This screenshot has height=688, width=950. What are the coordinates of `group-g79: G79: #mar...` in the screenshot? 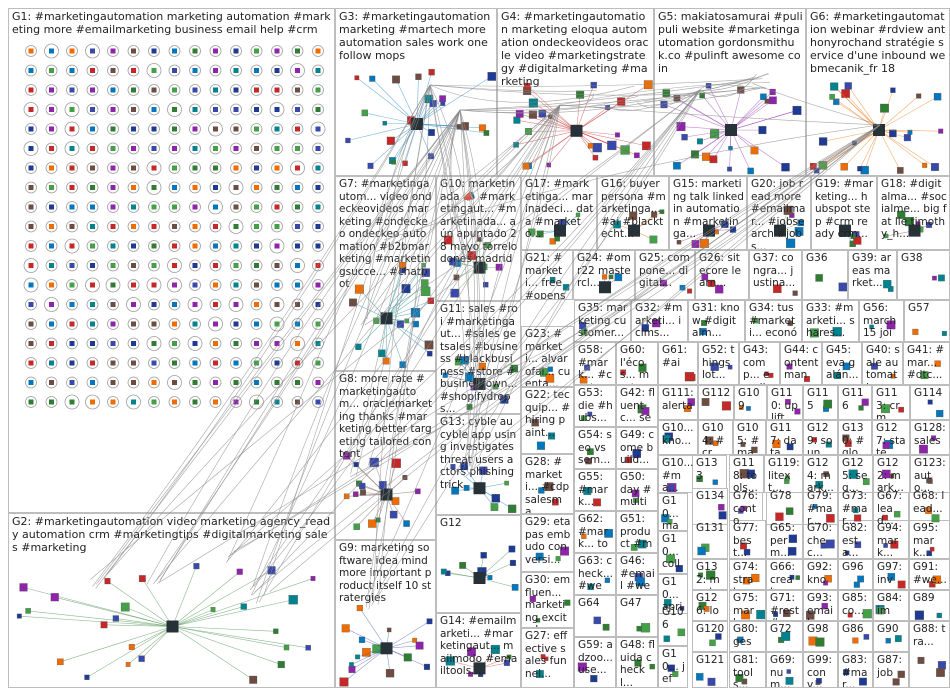 It's located at (820, 506).